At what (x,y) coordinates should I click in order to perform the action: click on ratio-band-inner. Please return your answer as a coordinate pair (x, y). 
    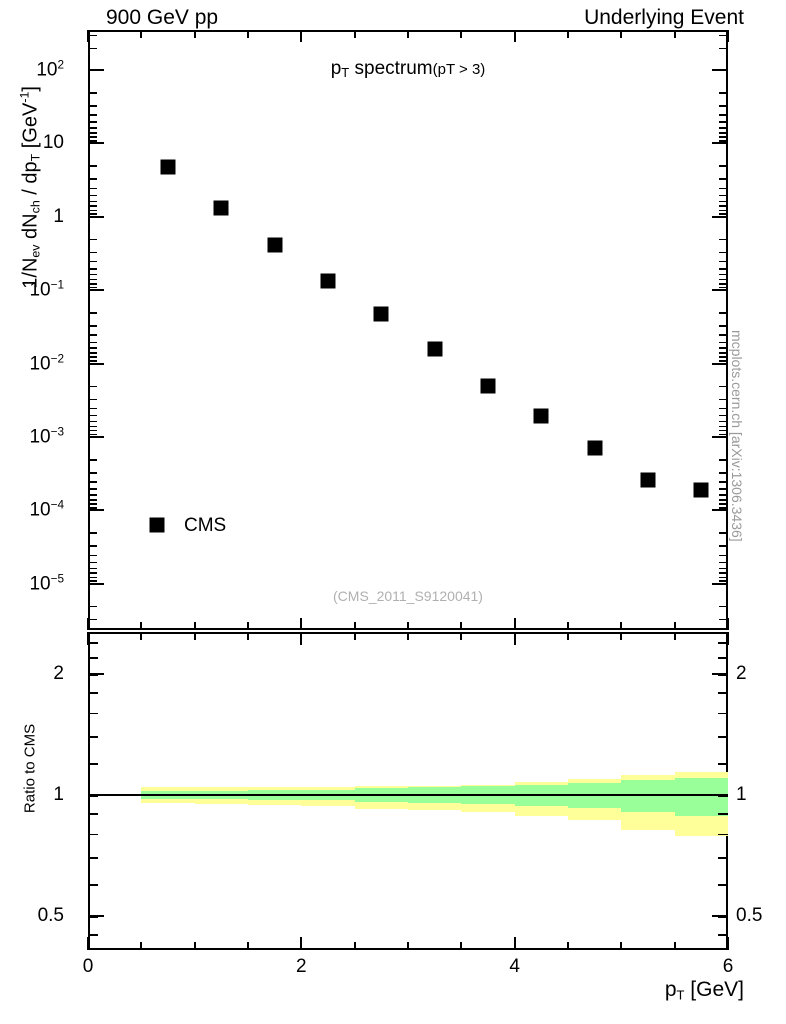
    Looking at the image, I should click on (701, 797).